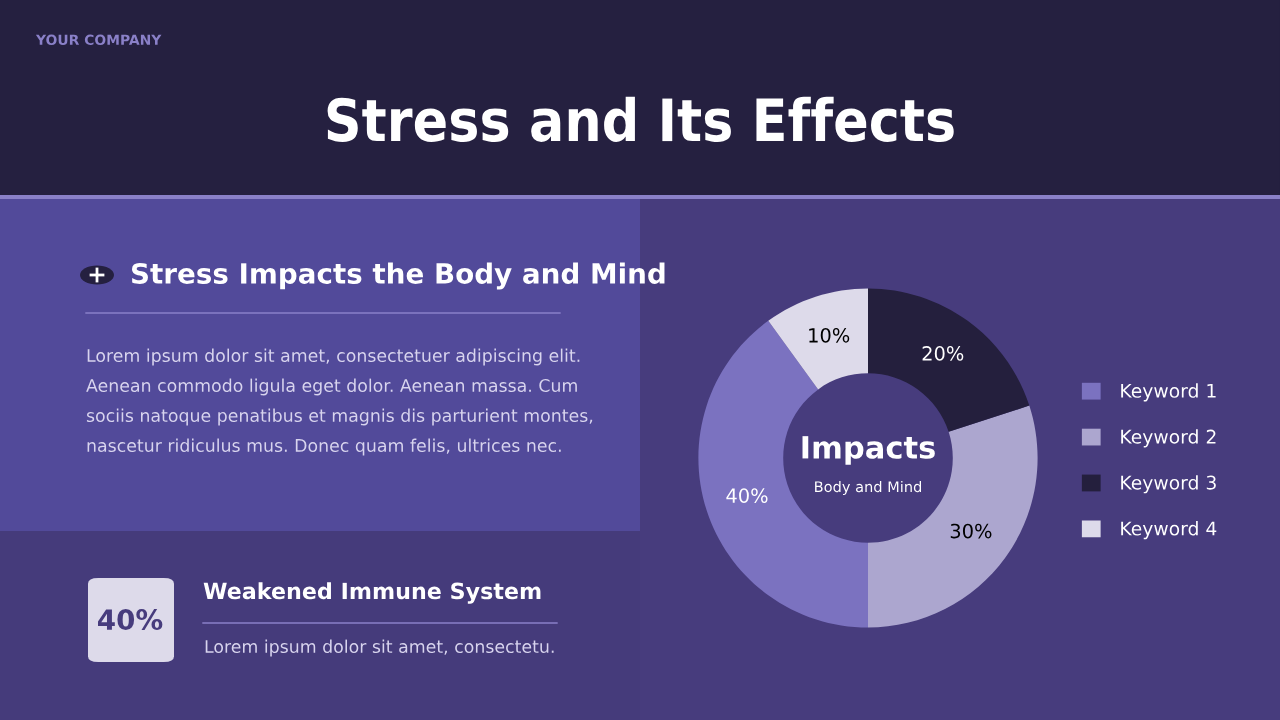  Describe the element at coordinates (747, 495) in the screenshot. I see `data-label: 40%` at that location.